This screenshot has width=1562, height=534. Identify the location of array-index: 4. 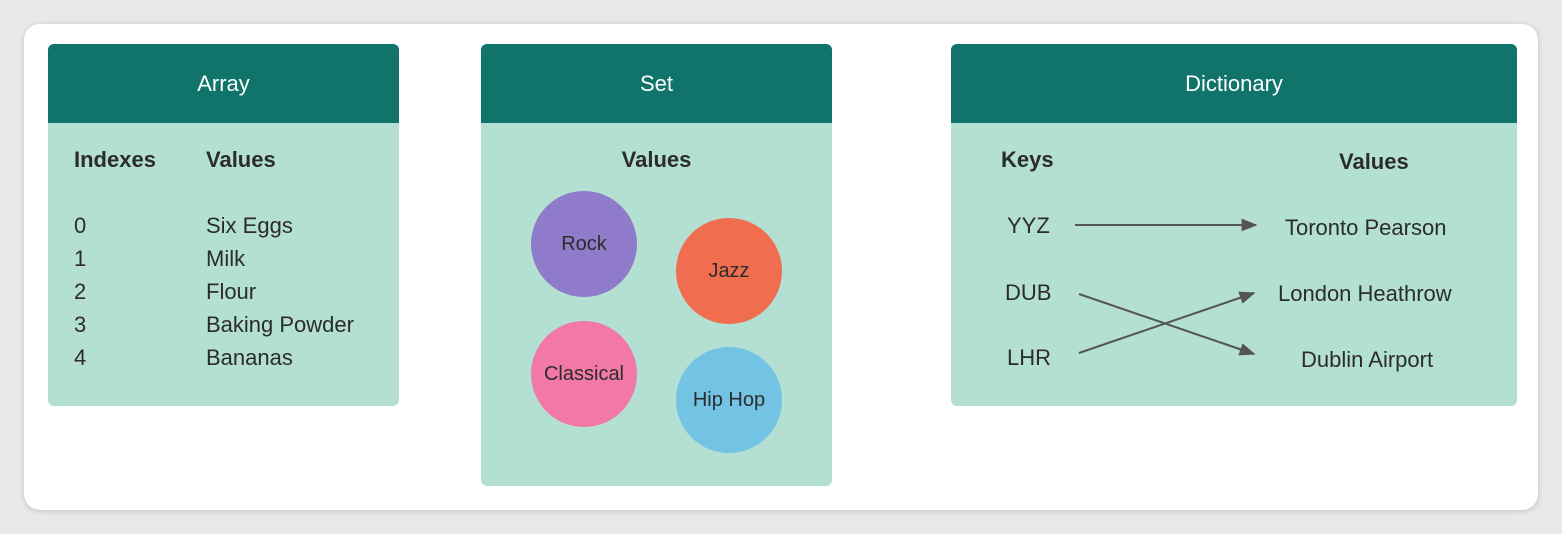
(80, 357).